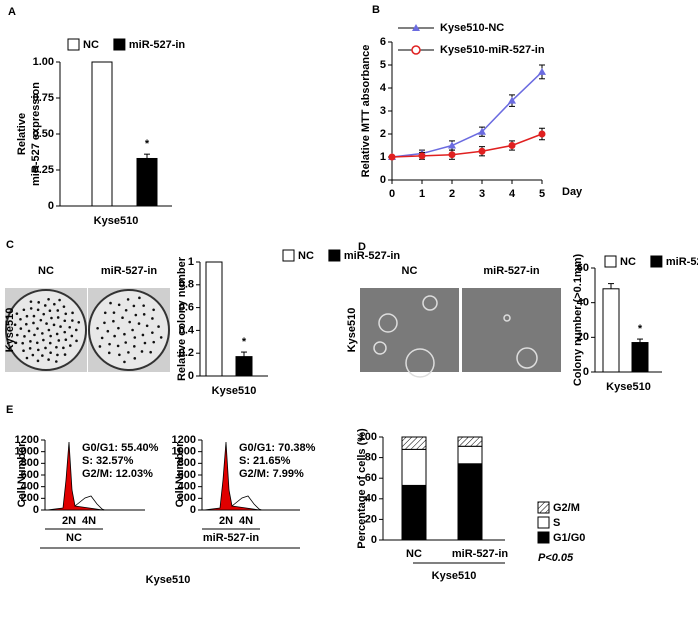 The height and width of the screenshot is (624, 698). Describe the element at coordinates (69, 521) in the screenshot. I see `x-tick-label: 2N` at that location.